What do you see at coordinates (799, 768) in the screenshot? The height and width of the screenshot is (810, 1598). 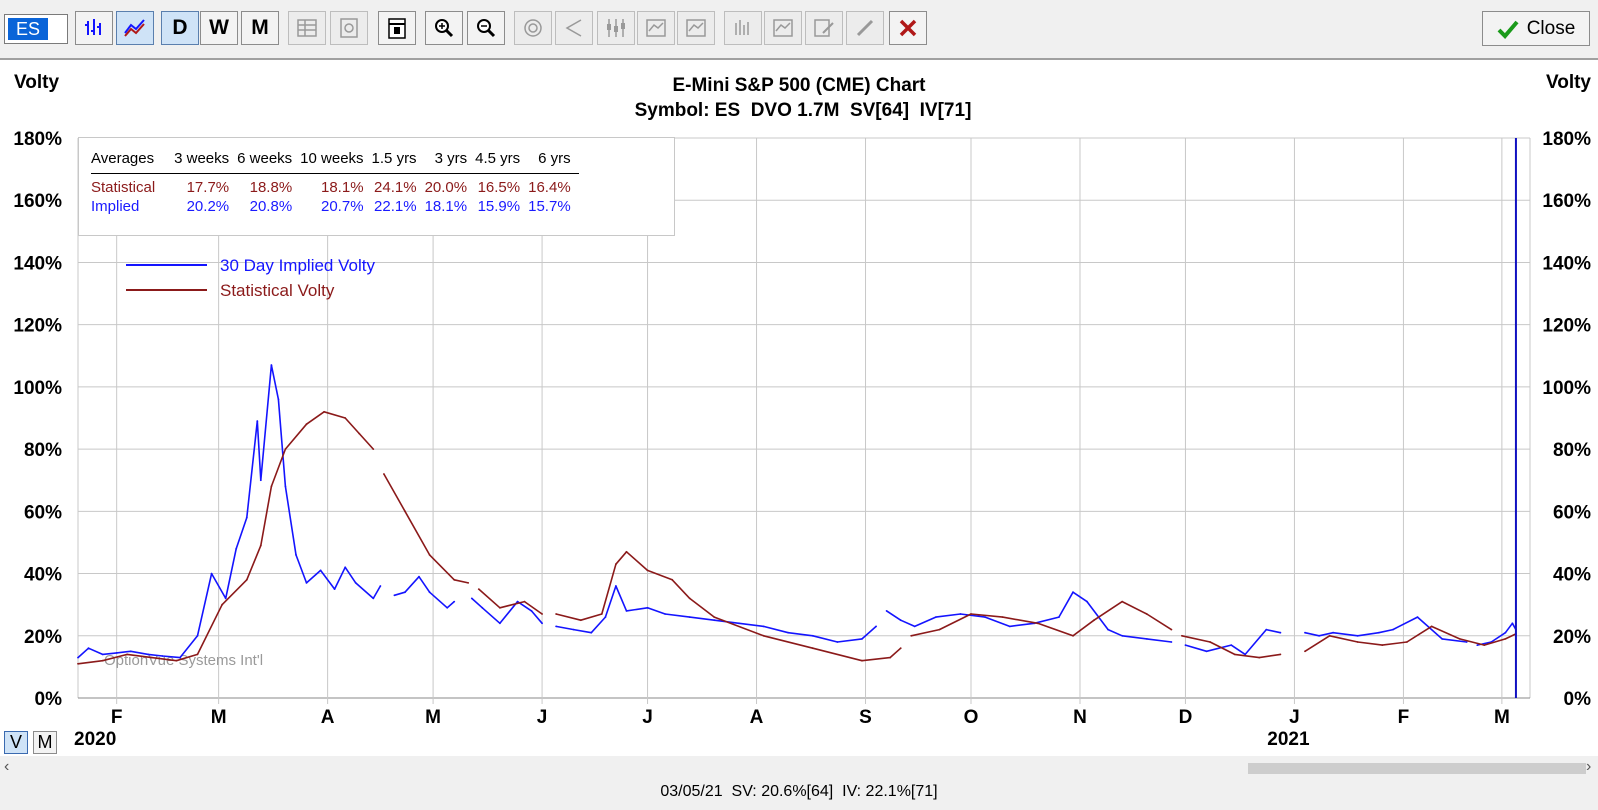 I see `horizontal-scrollbar: ‹ ›` at bounding box center [799, 768].